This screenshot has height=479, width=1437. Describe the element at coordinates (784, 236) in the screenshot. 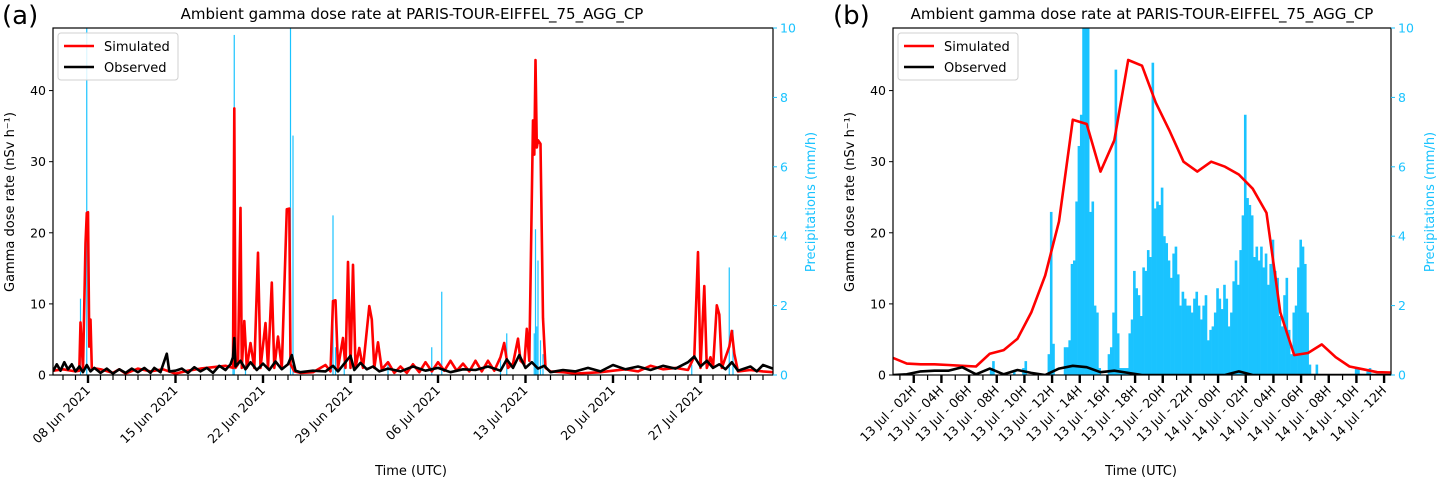

I see `y2-tick-label: 4` at that location.